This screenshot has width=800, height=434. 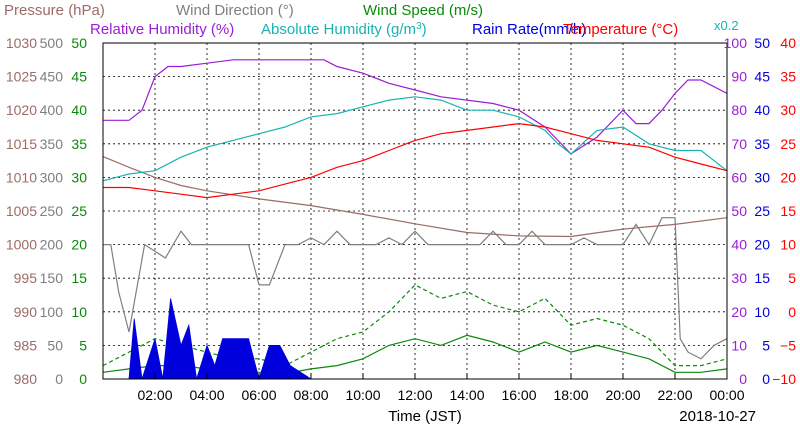 I want to click on y-tick-label-temperature: −10, so click(x=784, y=379).